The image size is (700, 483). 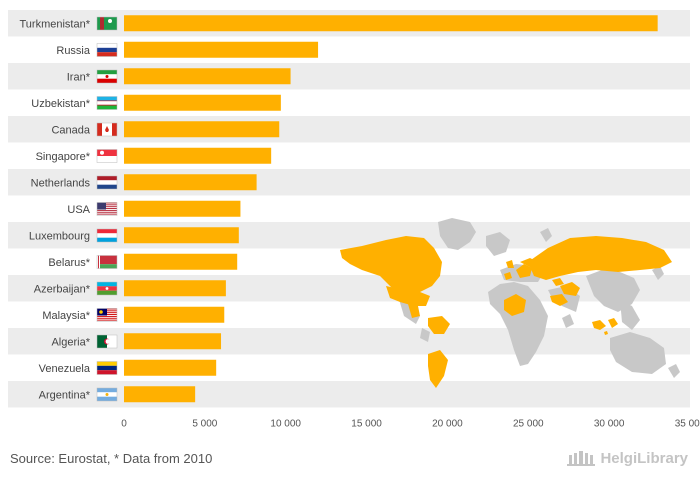 I want to click on x-tick-label: 30 000, so click(x=609, y=424).